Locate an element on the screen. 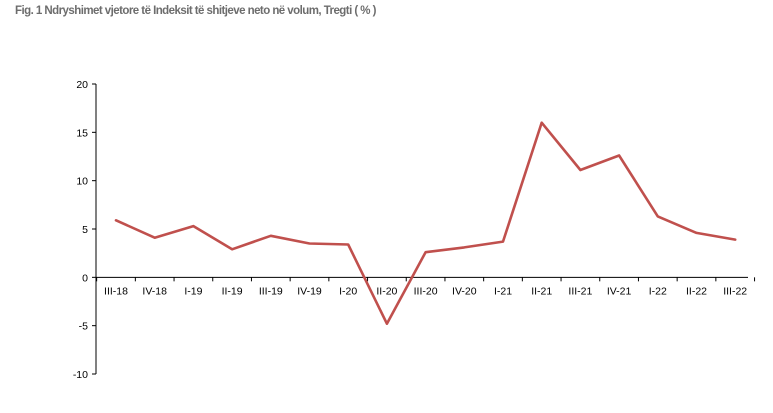 Image resolution: width=773 pixels, height=413 pixels. x-tick-label: II-21 is located at coordinates (541, 291).